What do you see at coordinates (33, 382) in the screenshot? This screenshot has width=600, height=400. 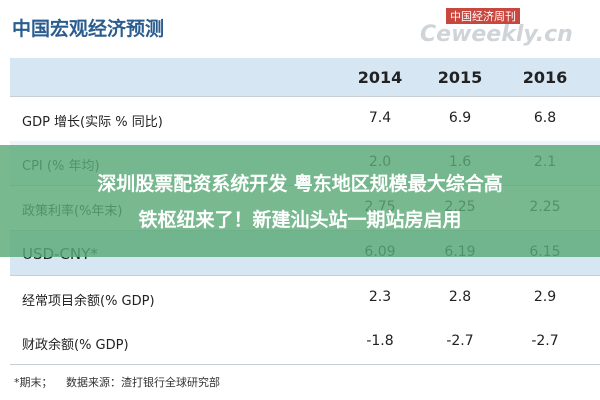 I see `footnote-mark: *期末；` at bounding box center [33, 382].